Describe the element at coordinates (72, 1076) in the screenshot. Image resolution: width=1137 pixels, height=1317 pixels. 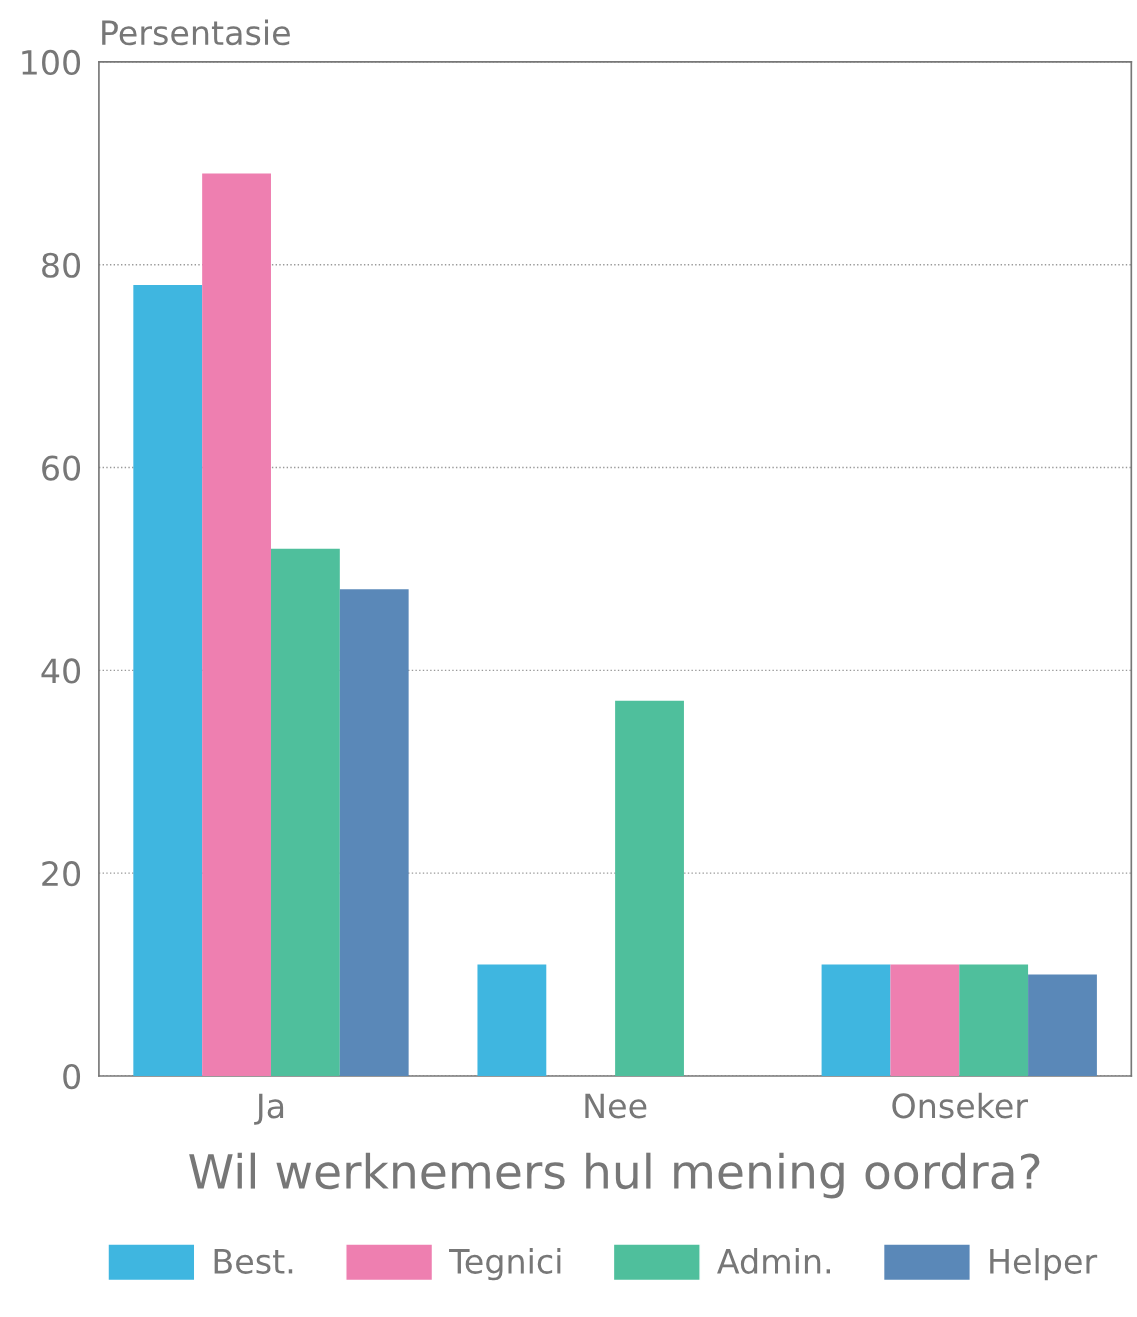
I see `y-tick-label: 0` at that location.